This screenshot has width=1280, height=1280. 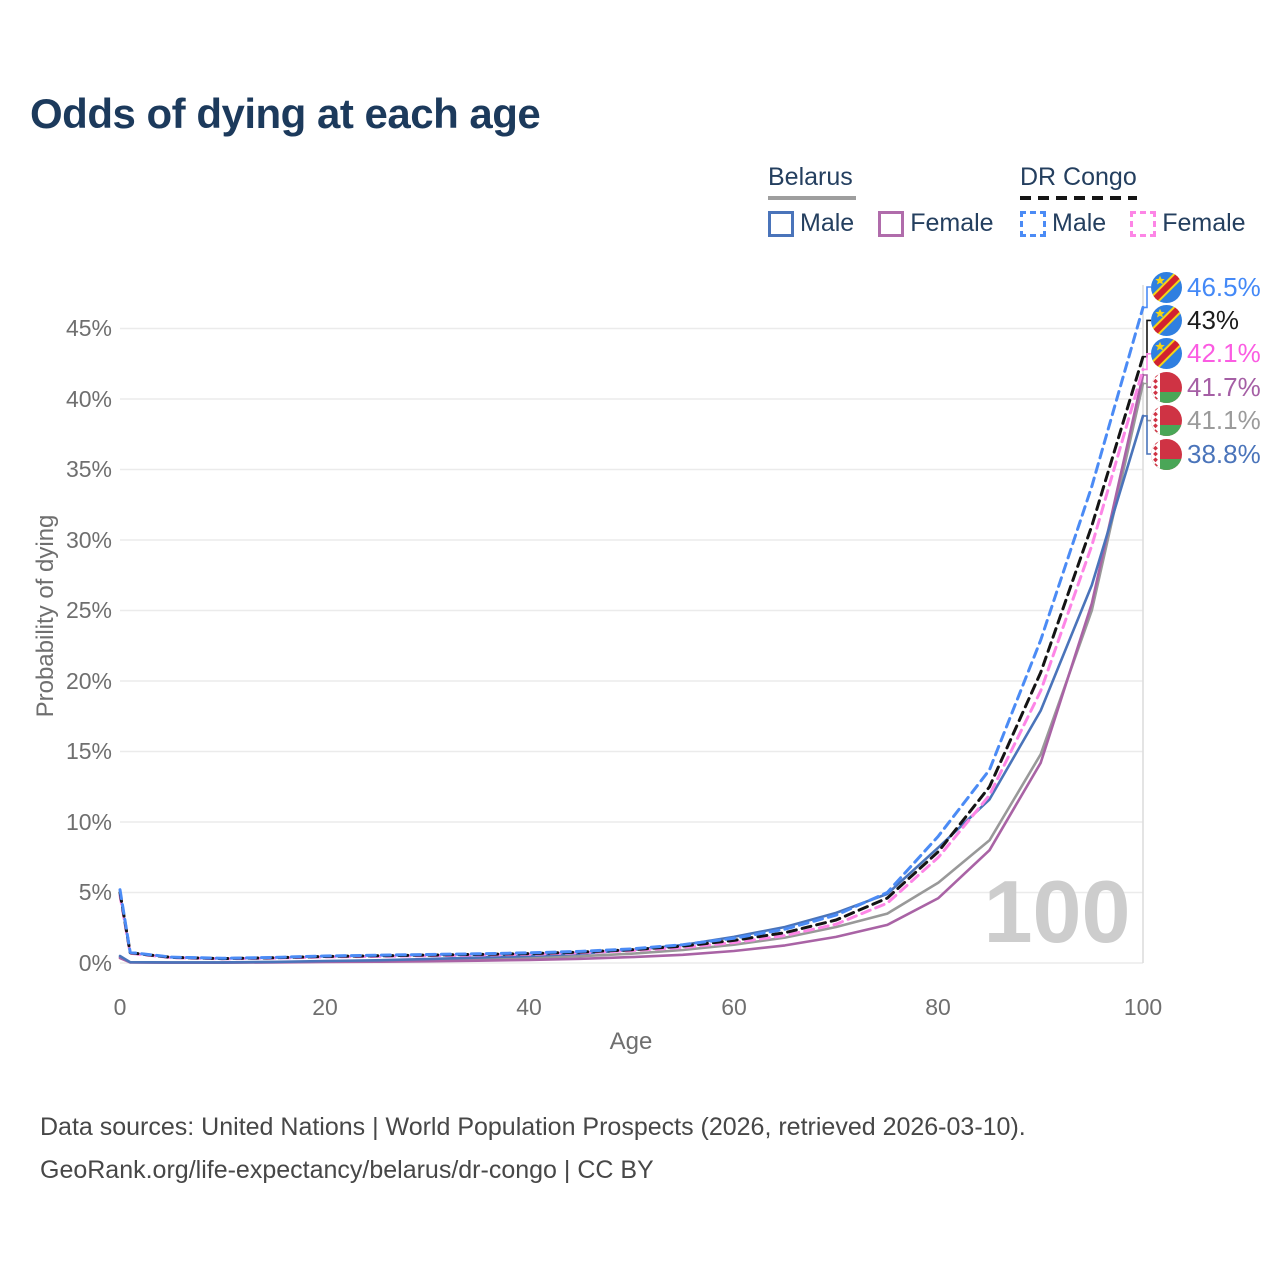 I want to click on legend-header-dr-congo: DR Congo, so click(x=1133, y=181).